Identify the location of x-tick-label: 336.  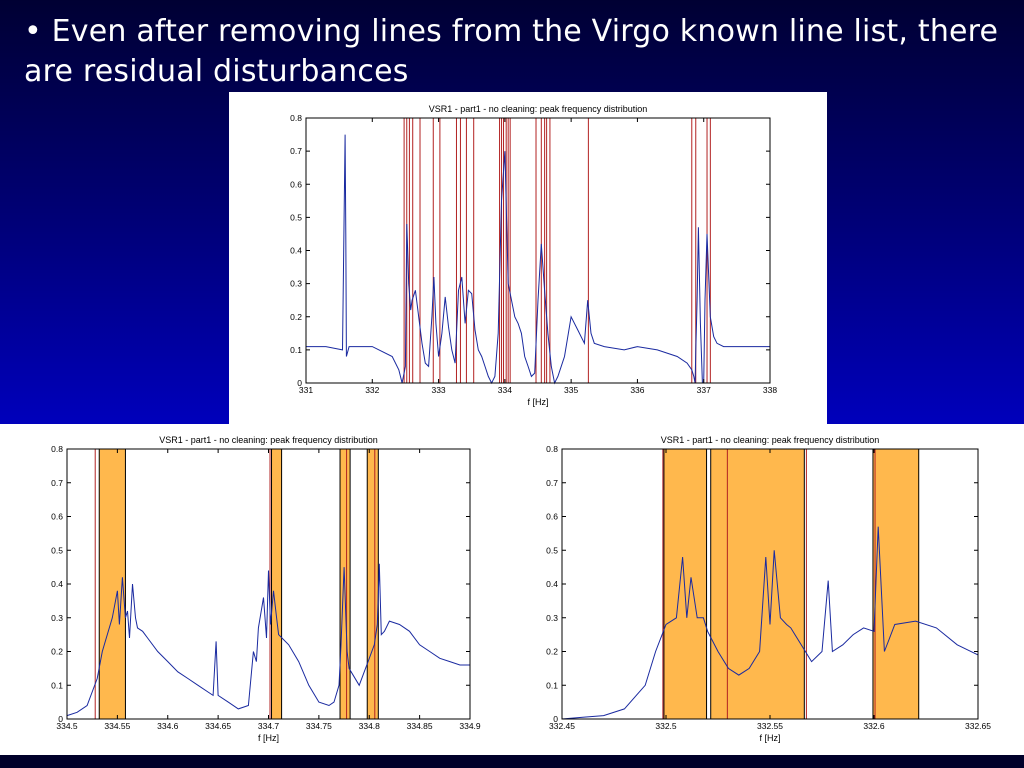
(637, 390).